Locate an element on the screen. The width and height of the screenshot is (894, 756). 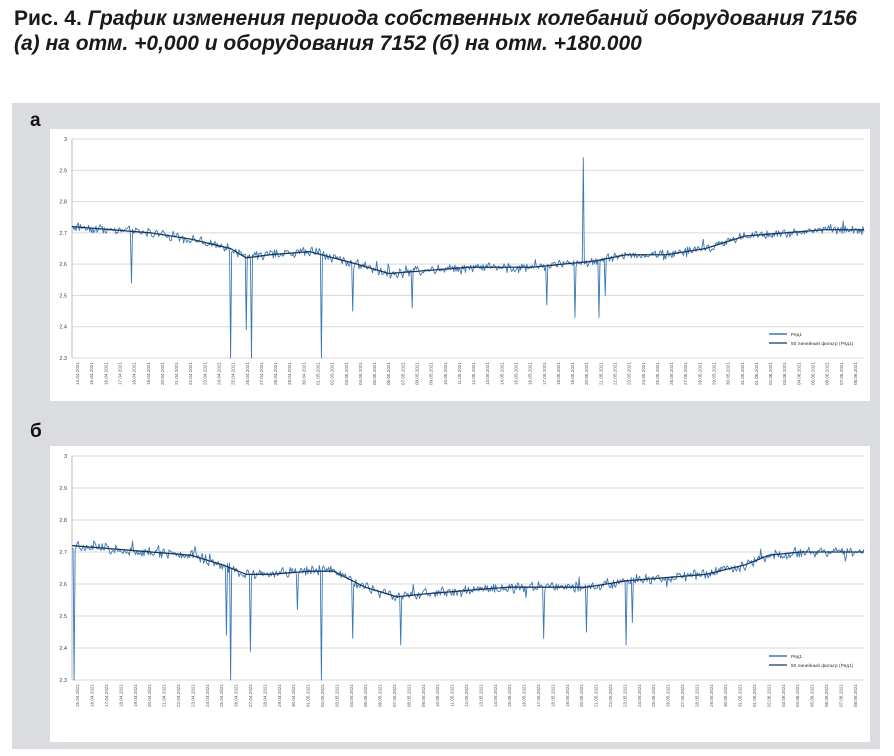
x-tick-label: 02.05.2021 is located at coordinates (322, 695).